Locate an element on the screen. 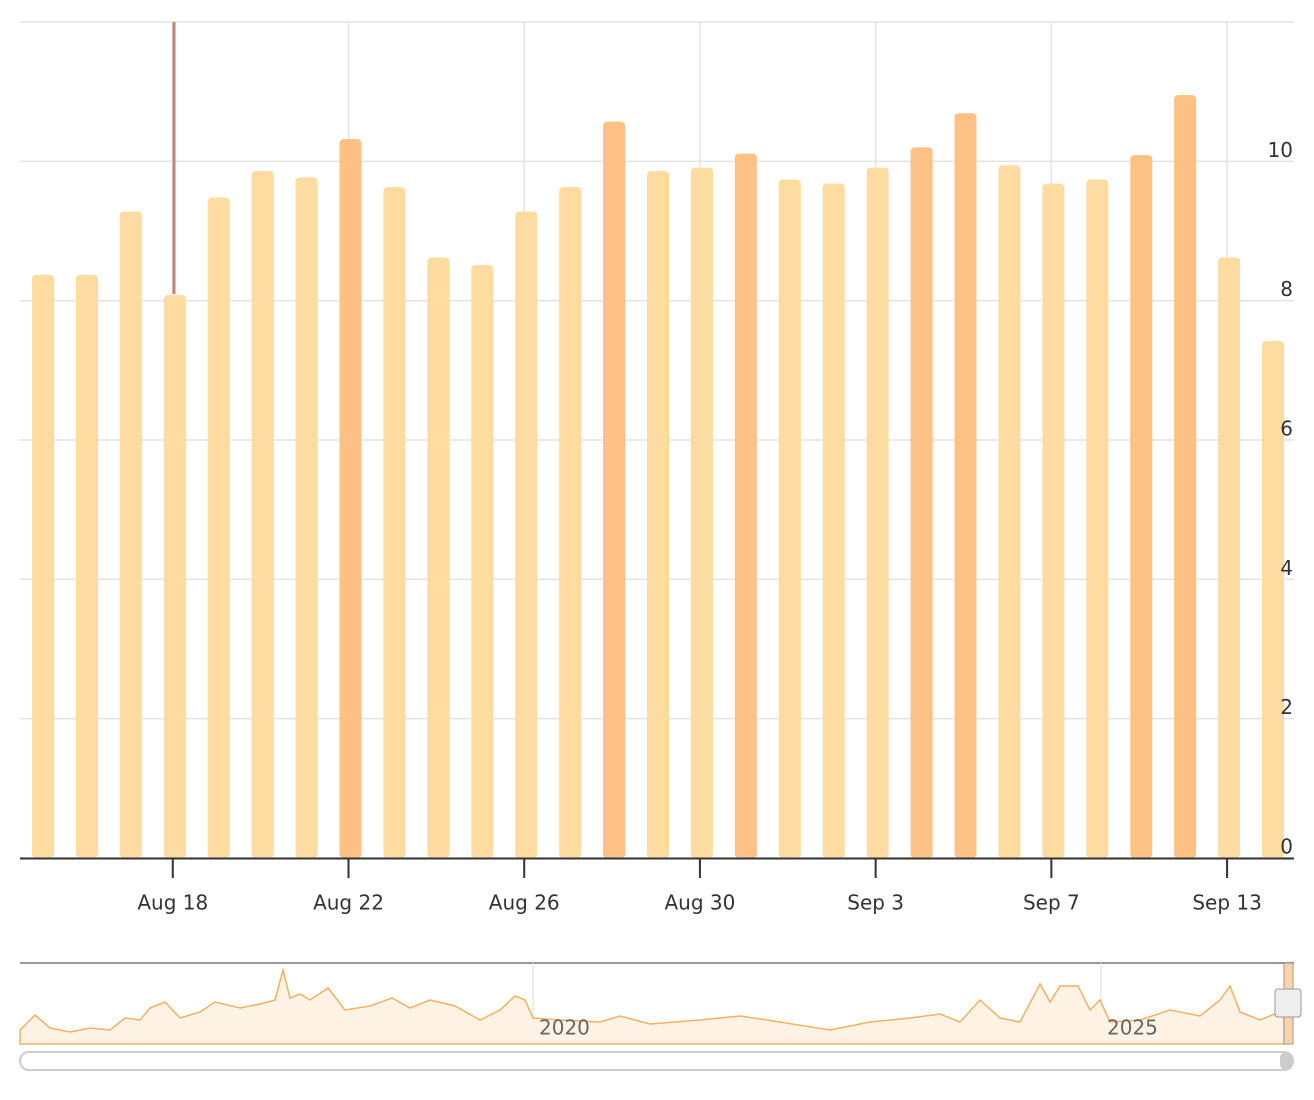 Image resolution: width=1314 pixels, height=1100 pixels. x-tick-label: Aug 18 is located at coordinates (172, 903).